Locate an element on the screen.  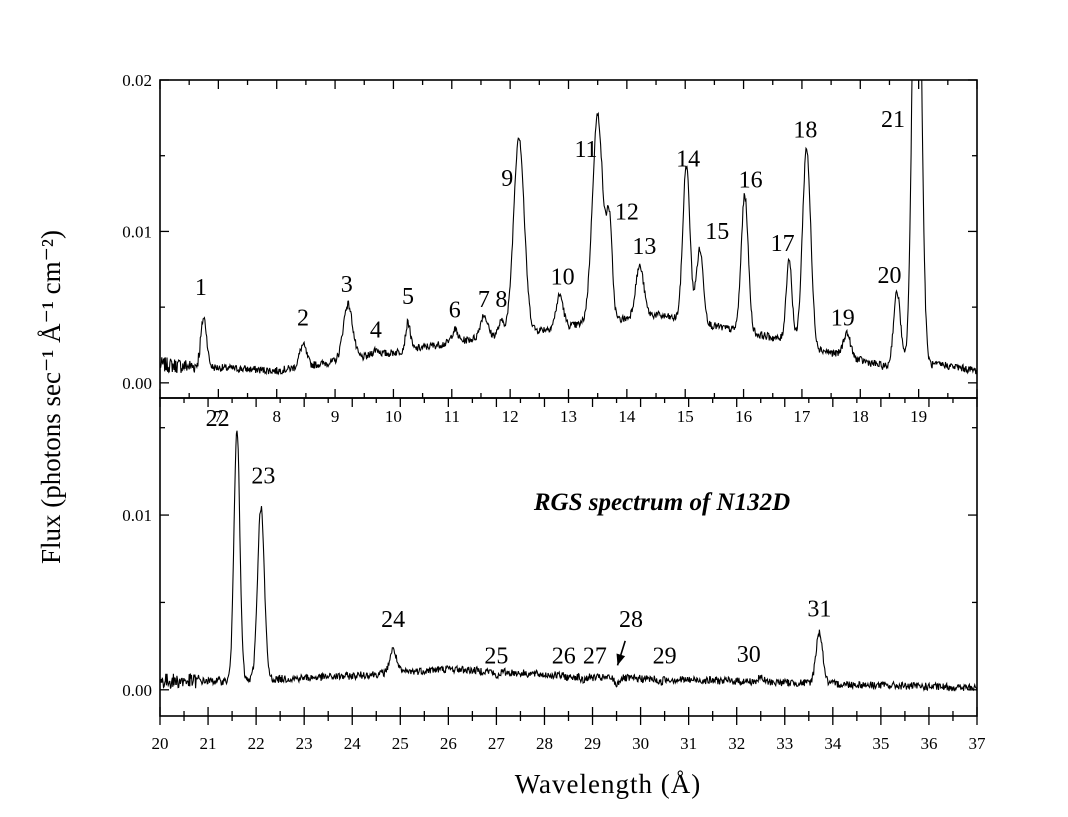
top-x-tick-label: 14 is located at coordinates (627, 416).